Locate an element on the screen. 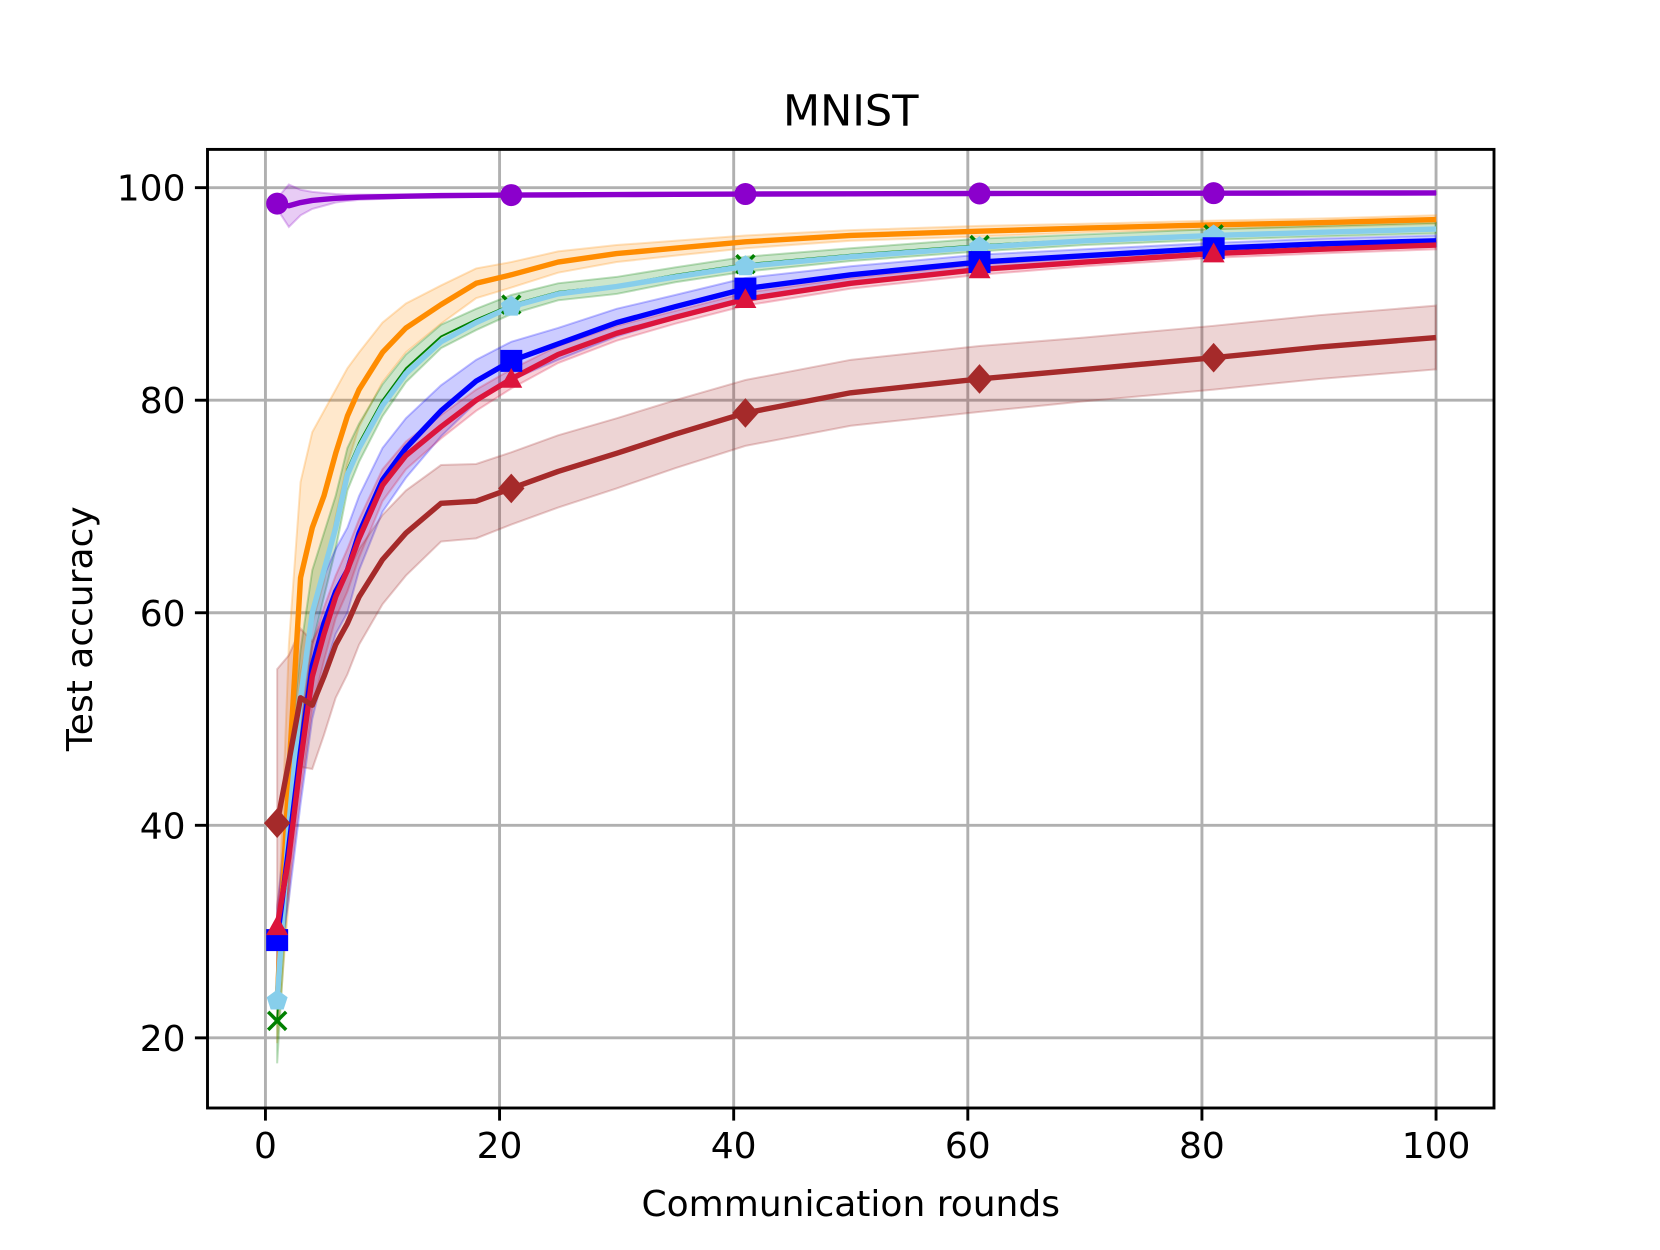 This screenshot has height=1250, width=1660. marker-x is located at coordinates (277, 1021).